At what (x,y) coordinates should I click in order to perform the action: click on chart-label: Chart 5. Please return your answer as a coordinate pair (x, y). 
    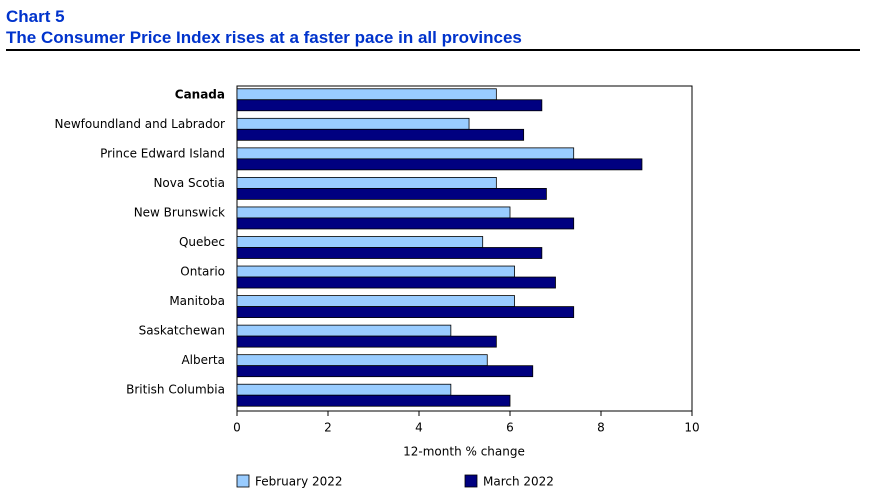
    Looking at the image, I should click on (35, 16).